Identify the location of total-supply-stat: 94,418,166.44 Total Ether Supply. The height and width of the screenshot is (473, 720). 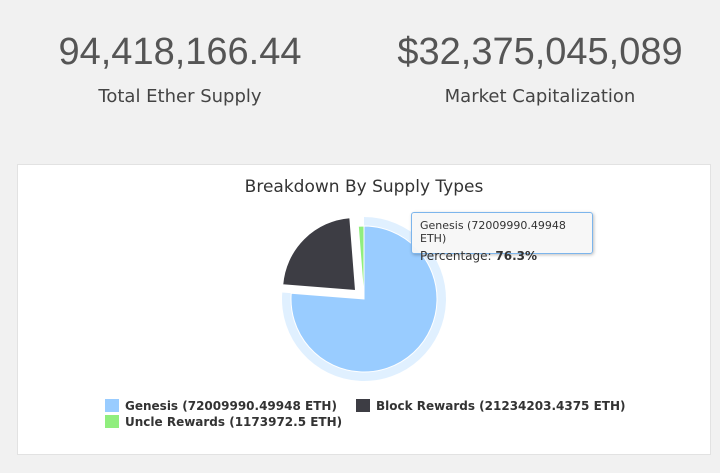
(180, 68).